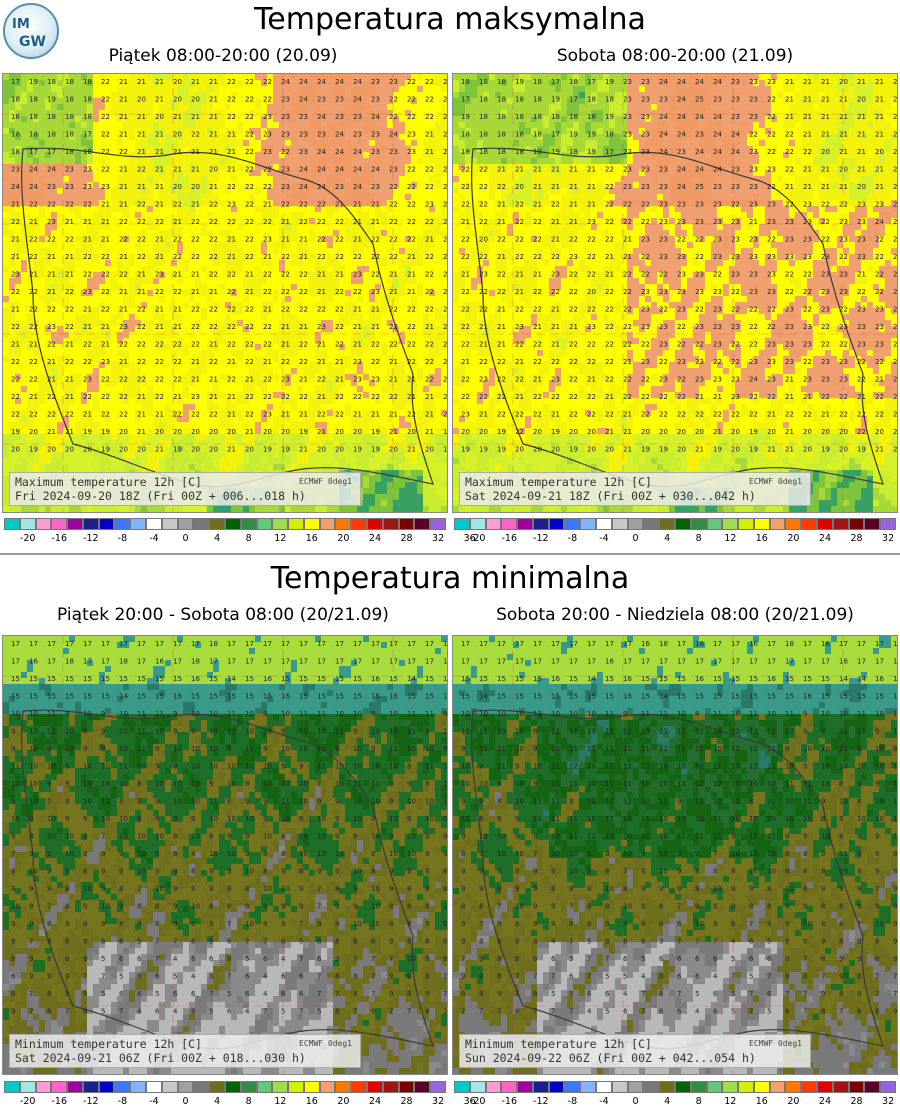  What do you see at coordinates (223, 56) in the screenshot?
I see `map-title-max-fri: Piątek 08:00-20:00 (20.09)` at bounding box center [223, 56].